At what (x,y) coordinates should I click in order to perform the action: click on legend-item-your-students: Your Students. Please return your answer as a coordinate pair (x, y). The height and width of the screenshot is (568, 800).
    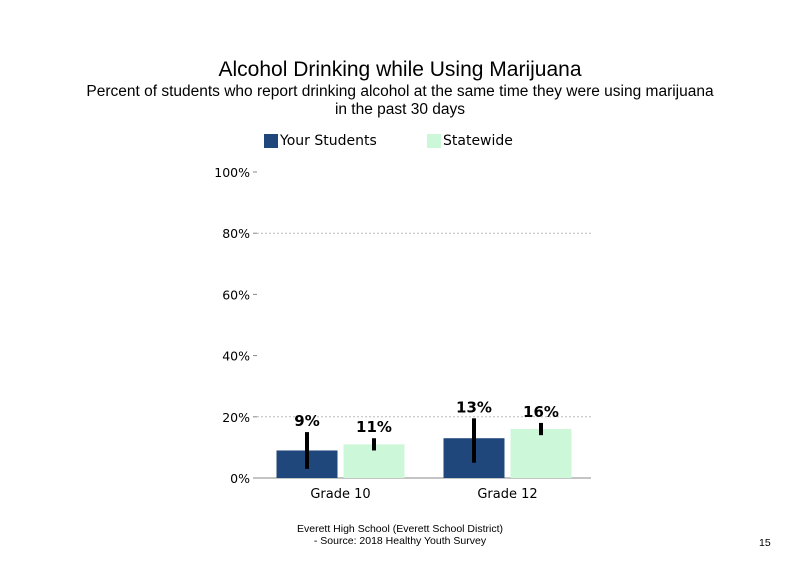
    Looking at the image, I should click on (320, 141).